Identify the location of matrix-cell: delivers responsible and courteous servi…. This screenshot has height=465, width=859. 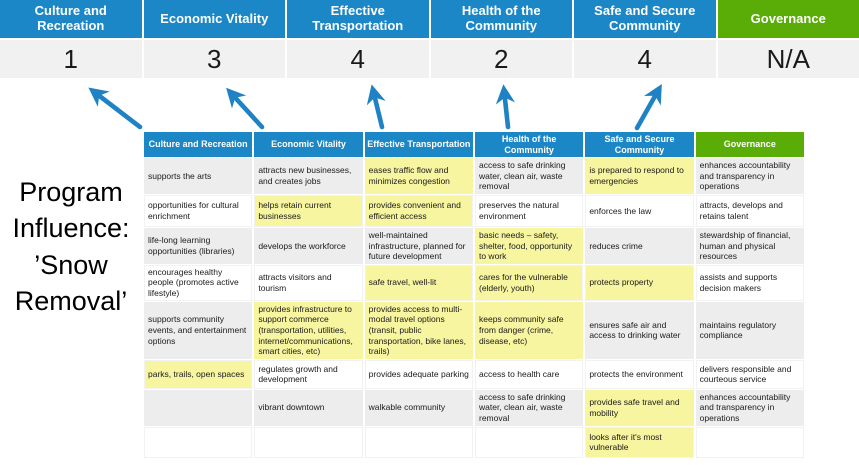
(749, 374).